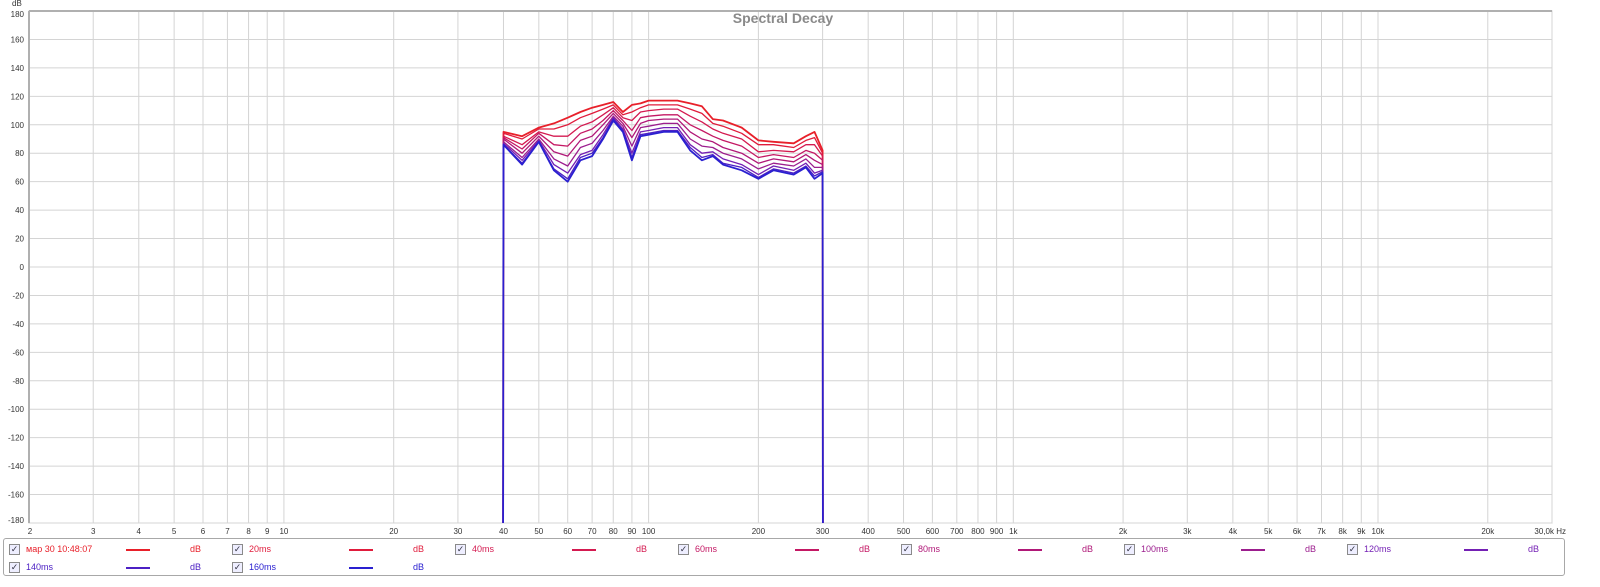 The image size is (1600, 587). I want to click on x-tick-label: 7, so click(227, 531).